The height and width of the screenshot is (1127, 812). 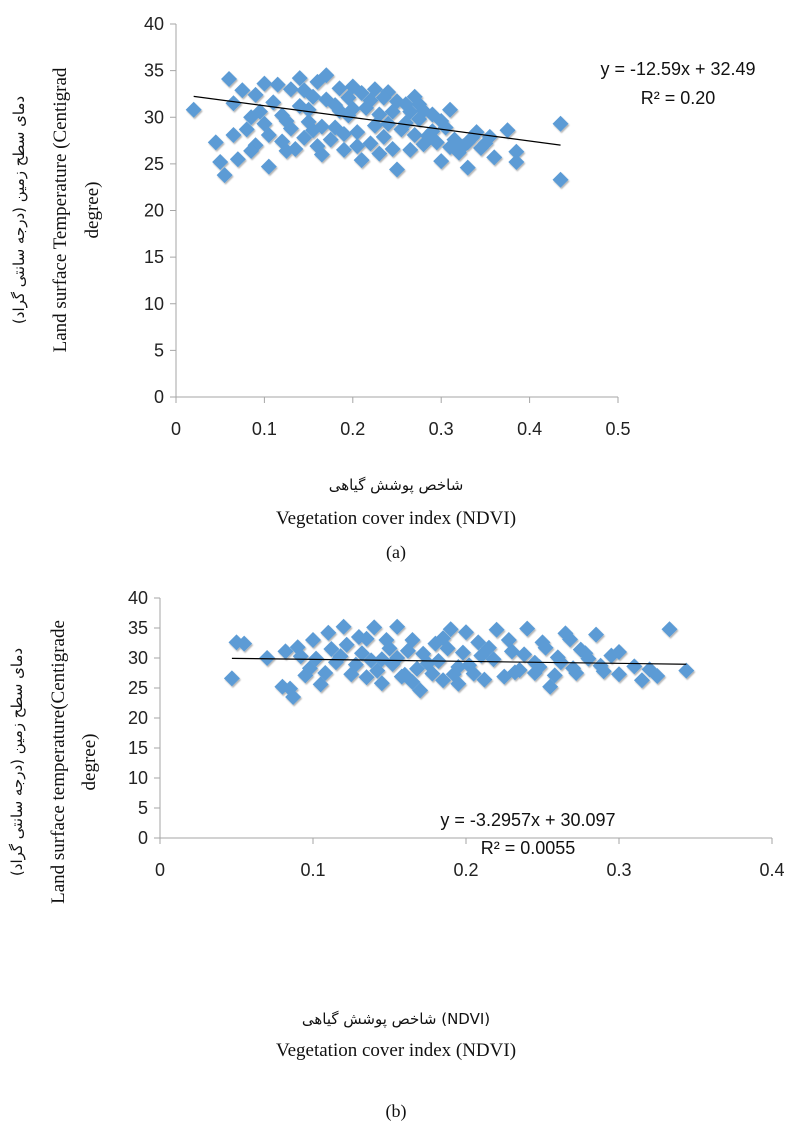 I want to click on chart-b-x-tick-label: 0.3, so click(x=618, y=870).